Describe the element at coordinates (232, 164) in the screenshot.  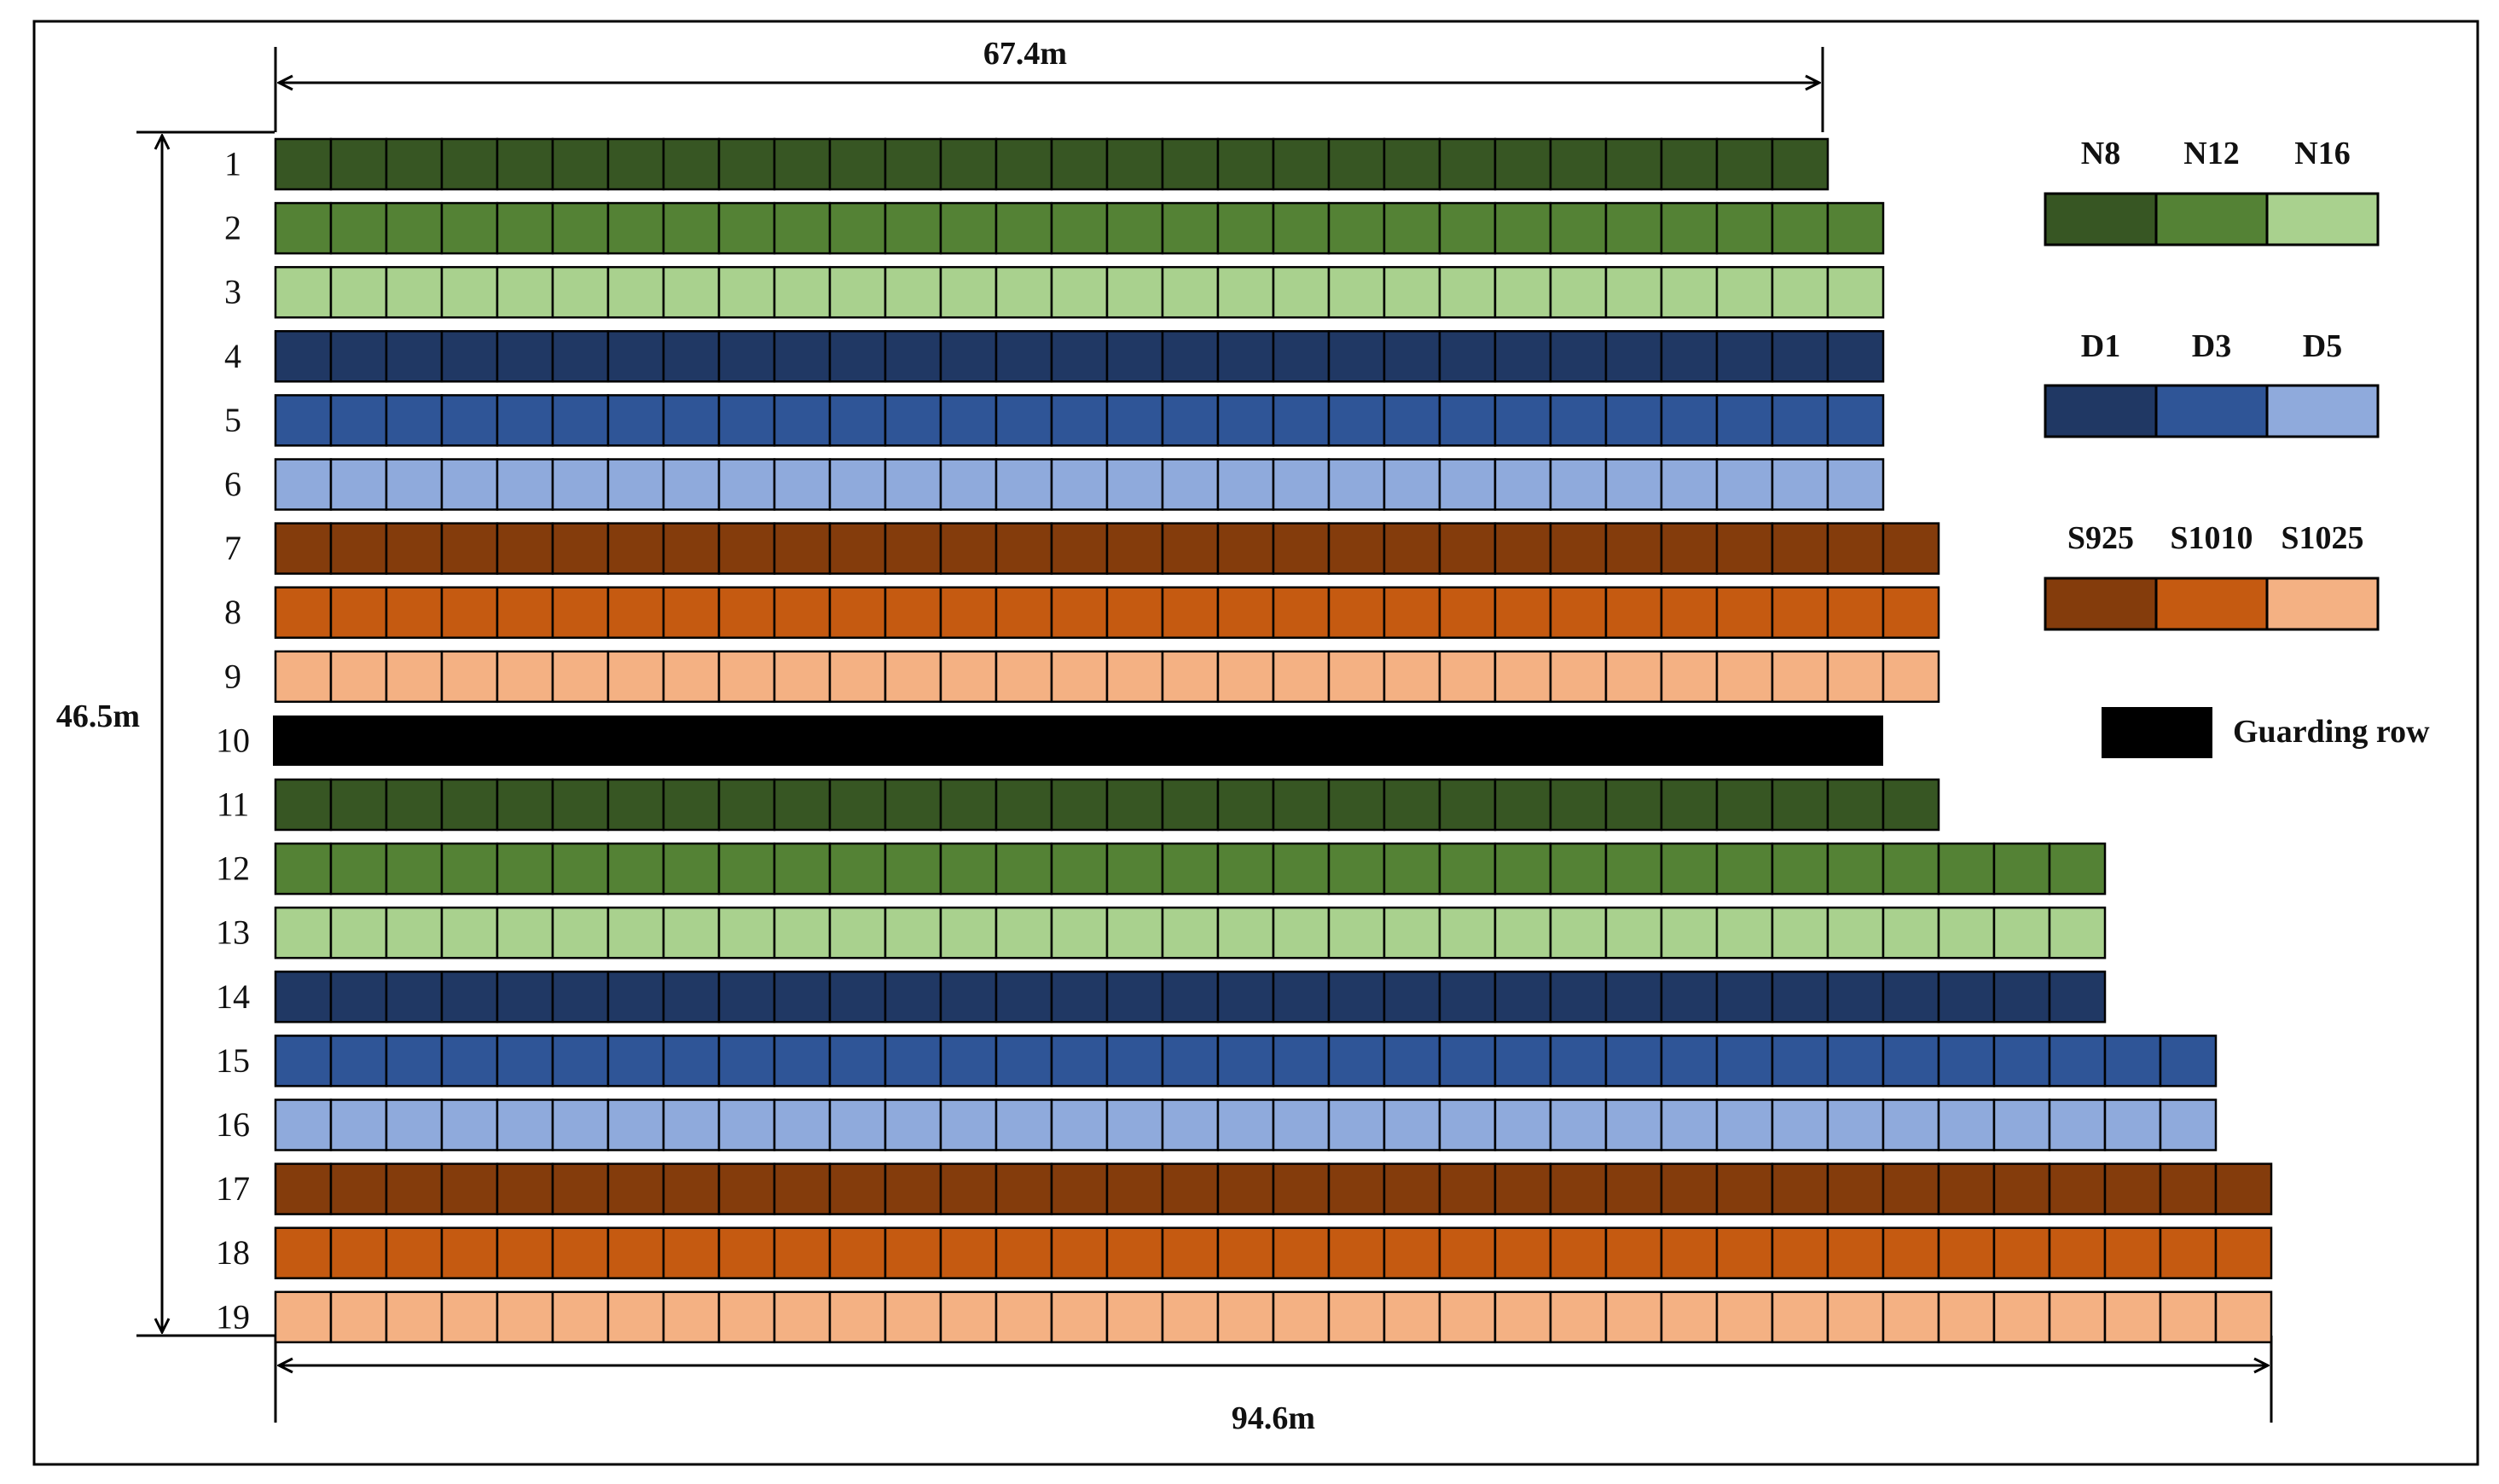
I see `row-number-label: 1` at that location.